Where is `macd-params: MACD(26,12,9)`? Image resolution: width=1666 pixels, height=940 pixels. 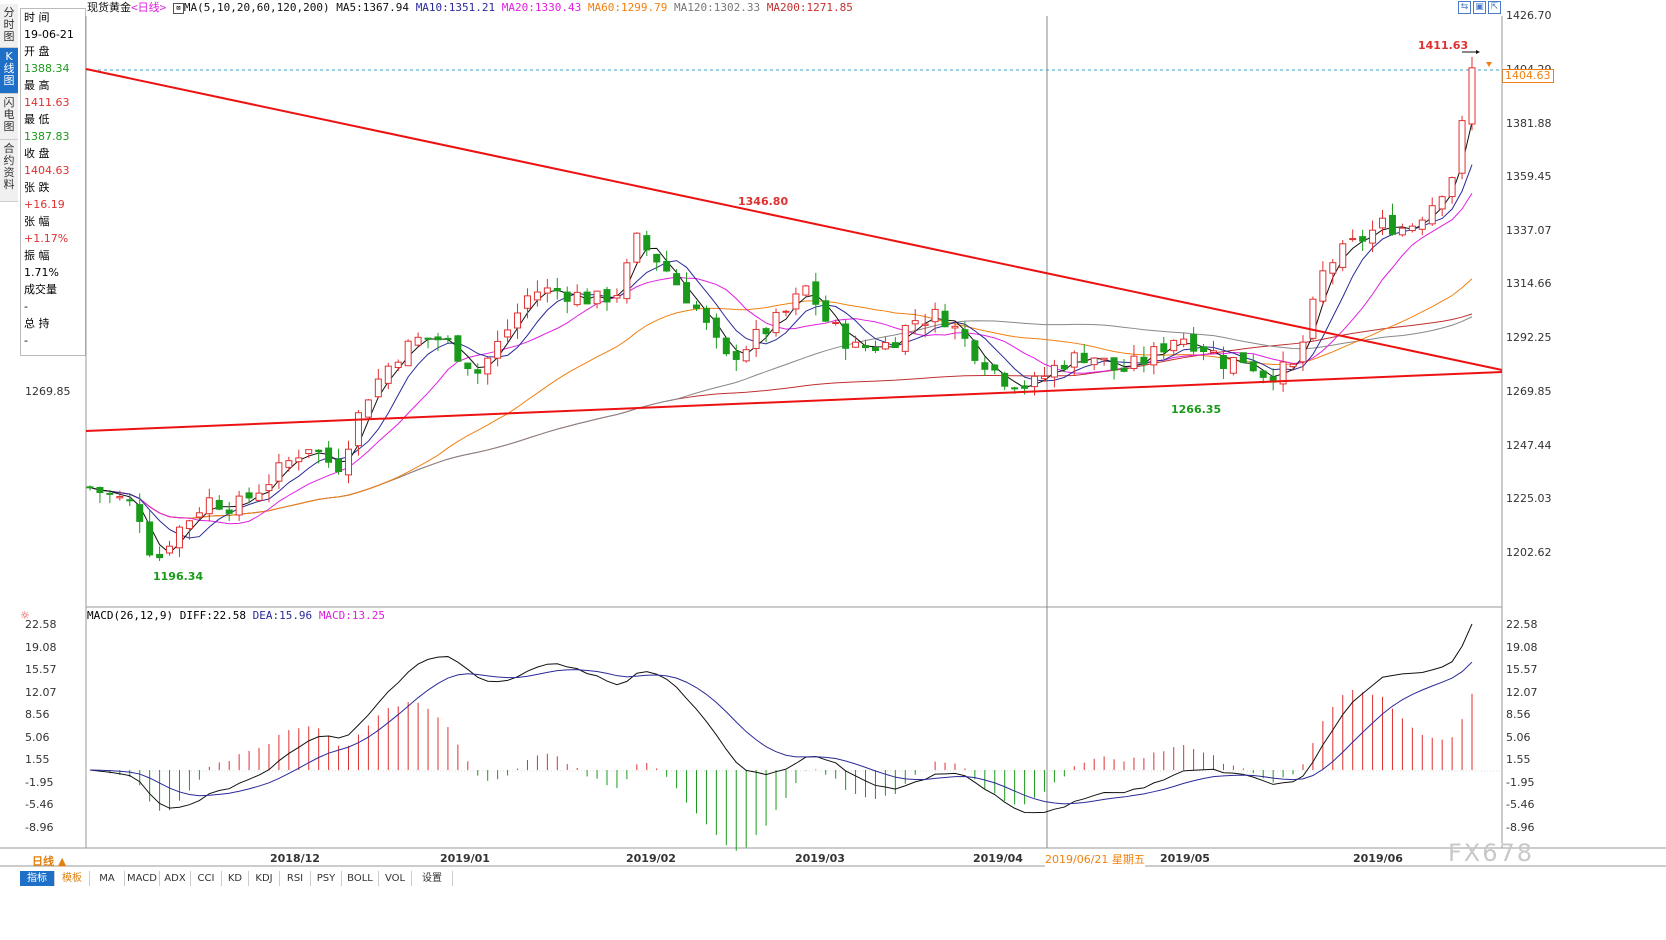 macd-params: MACD(26,12,9) is located at coordinates (130, 615).